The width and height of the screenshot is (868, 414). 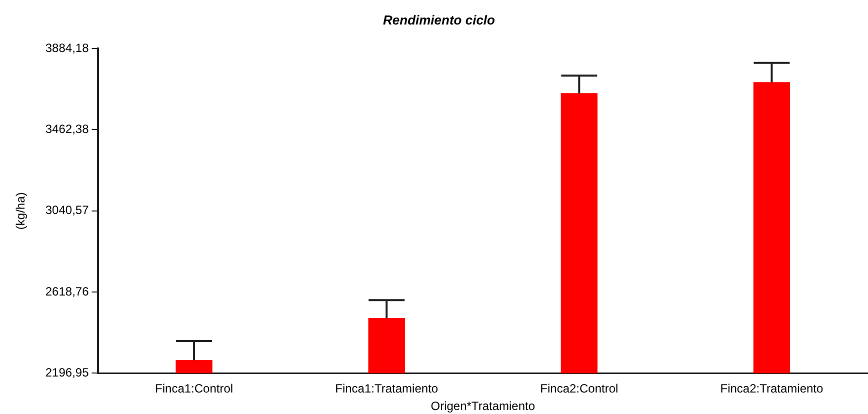 What do you see at coordinates (67, 373) in the screenshot?
I see `y-tick-label: 2196,95` at bounding box center [67, 373].